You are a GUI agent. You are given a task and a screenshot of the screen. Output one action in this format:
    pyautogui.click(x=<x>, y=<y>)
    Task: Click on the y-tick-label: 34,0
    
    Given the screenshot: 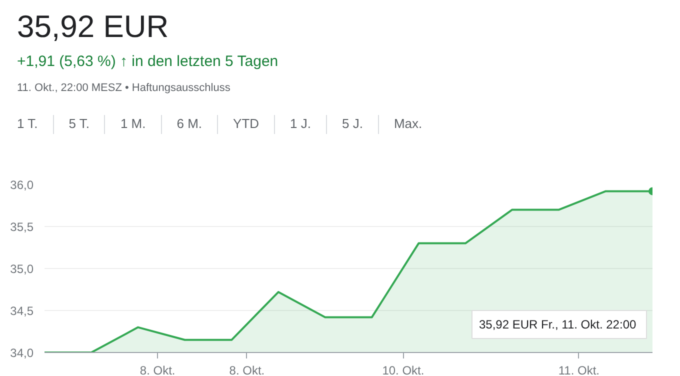 What is the action you would take?
    pyautogui.click(x=22, y=353)
    